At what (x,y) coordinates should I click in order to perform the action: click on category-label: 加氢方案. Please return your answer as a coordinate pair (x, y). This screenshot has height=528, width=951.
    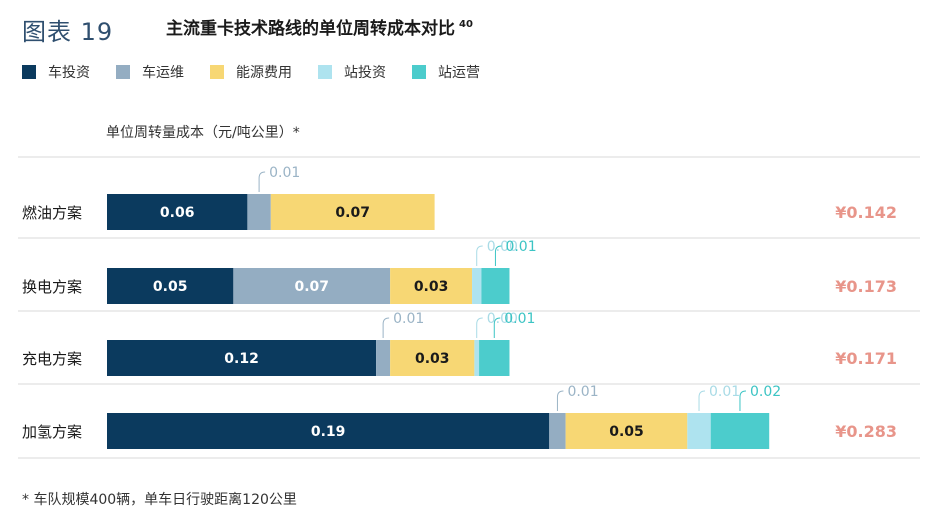
    Looking at the image, I should click on (52, 432).